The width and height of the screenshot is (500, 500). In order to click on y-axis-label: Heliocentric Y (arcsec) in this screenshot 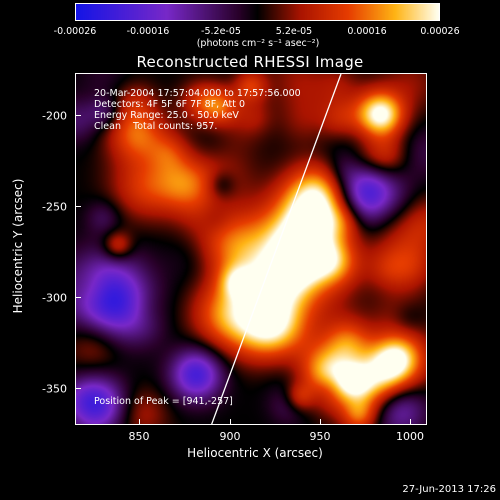, I will do `click(18, 246)`.